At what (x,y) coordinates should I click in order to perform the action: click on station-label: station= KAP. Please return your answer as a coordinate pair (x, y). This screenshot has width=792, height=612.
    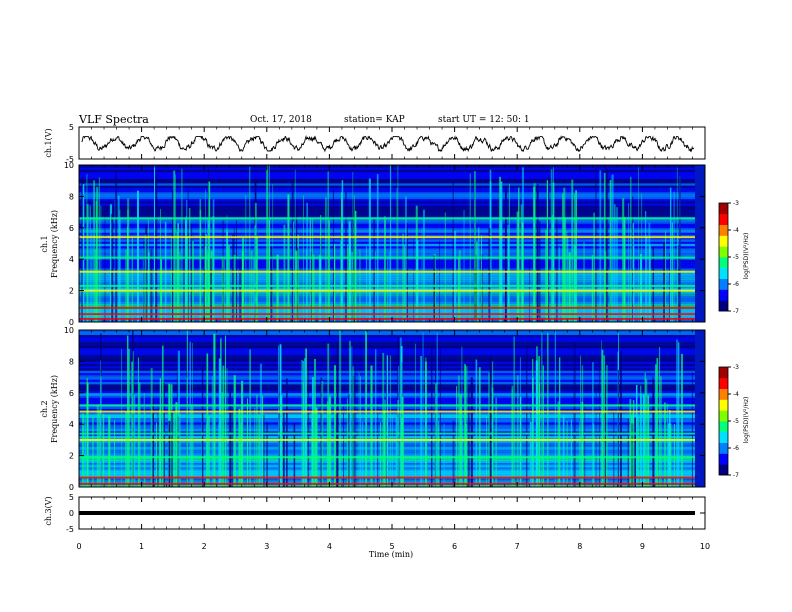
    Looking at the image, I should click on (374, 120).